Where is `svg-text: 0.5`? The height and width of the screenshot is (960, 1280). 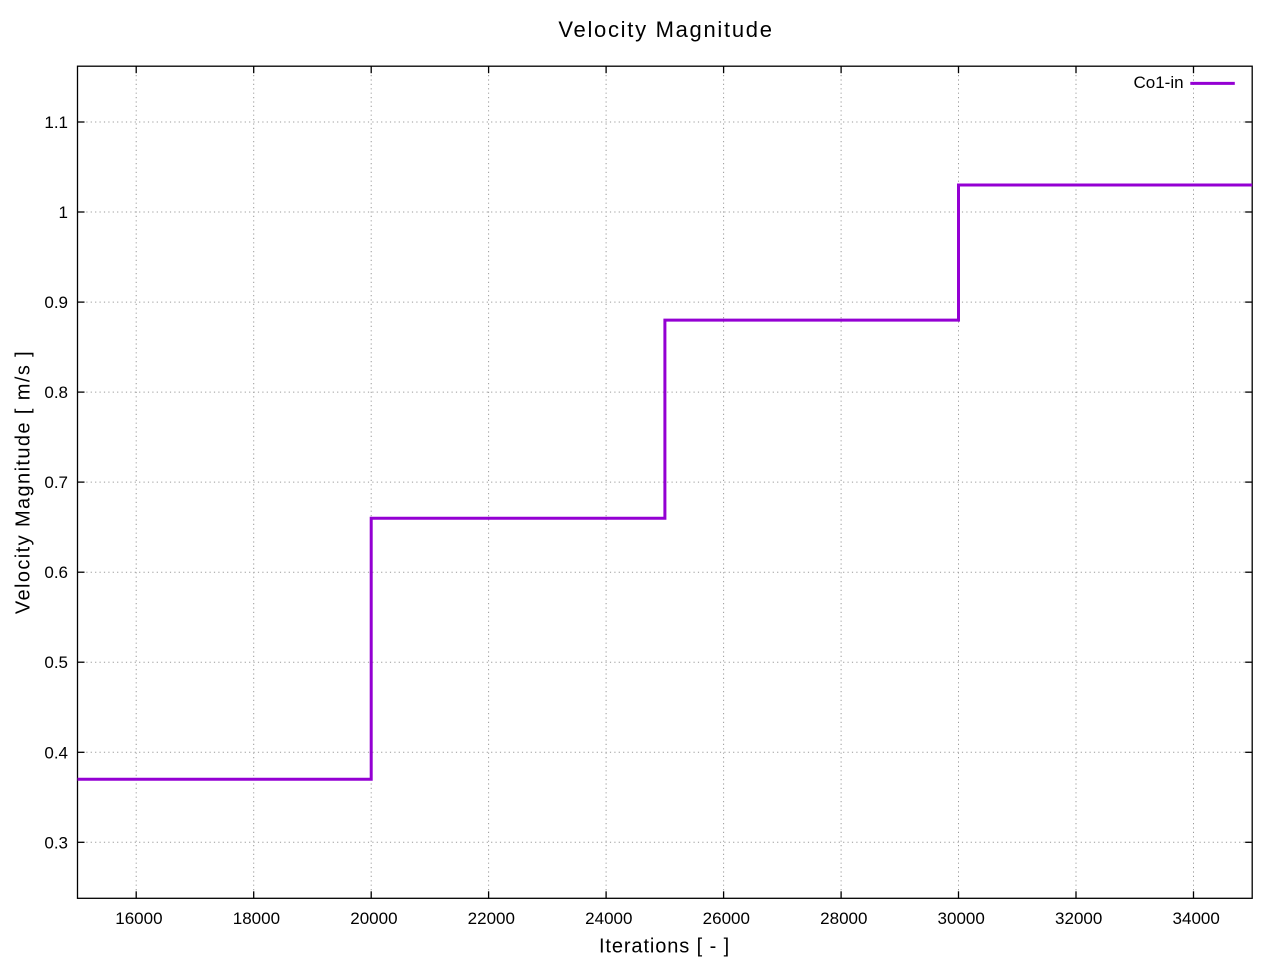
svg-text: 0.5 is located at coordinates (56, 662).